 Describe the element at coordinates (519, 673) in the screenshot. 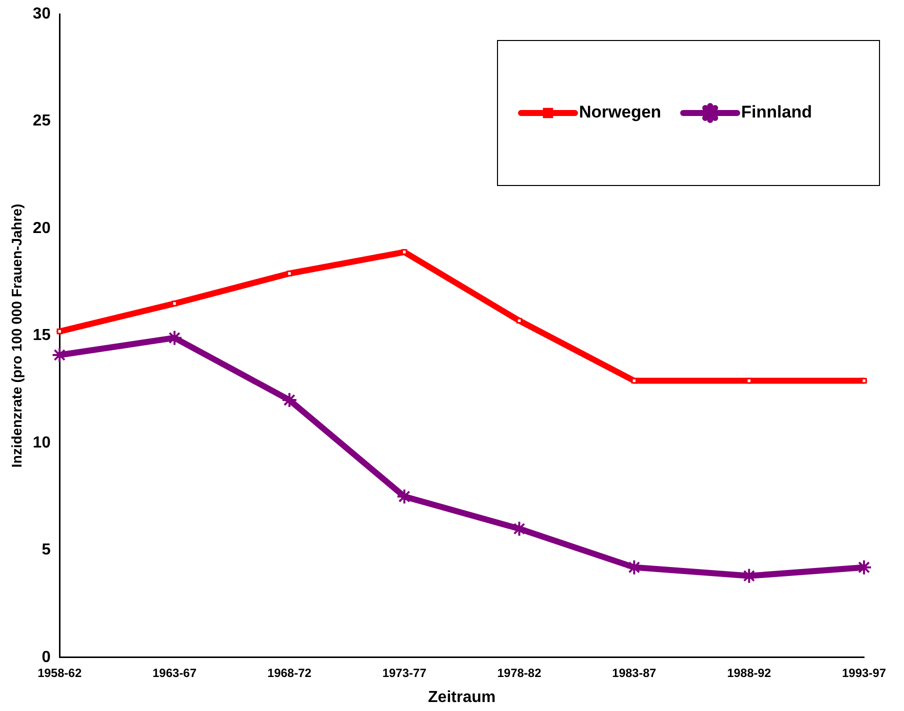

I see `x-tick-label: 1978-82` at that location.